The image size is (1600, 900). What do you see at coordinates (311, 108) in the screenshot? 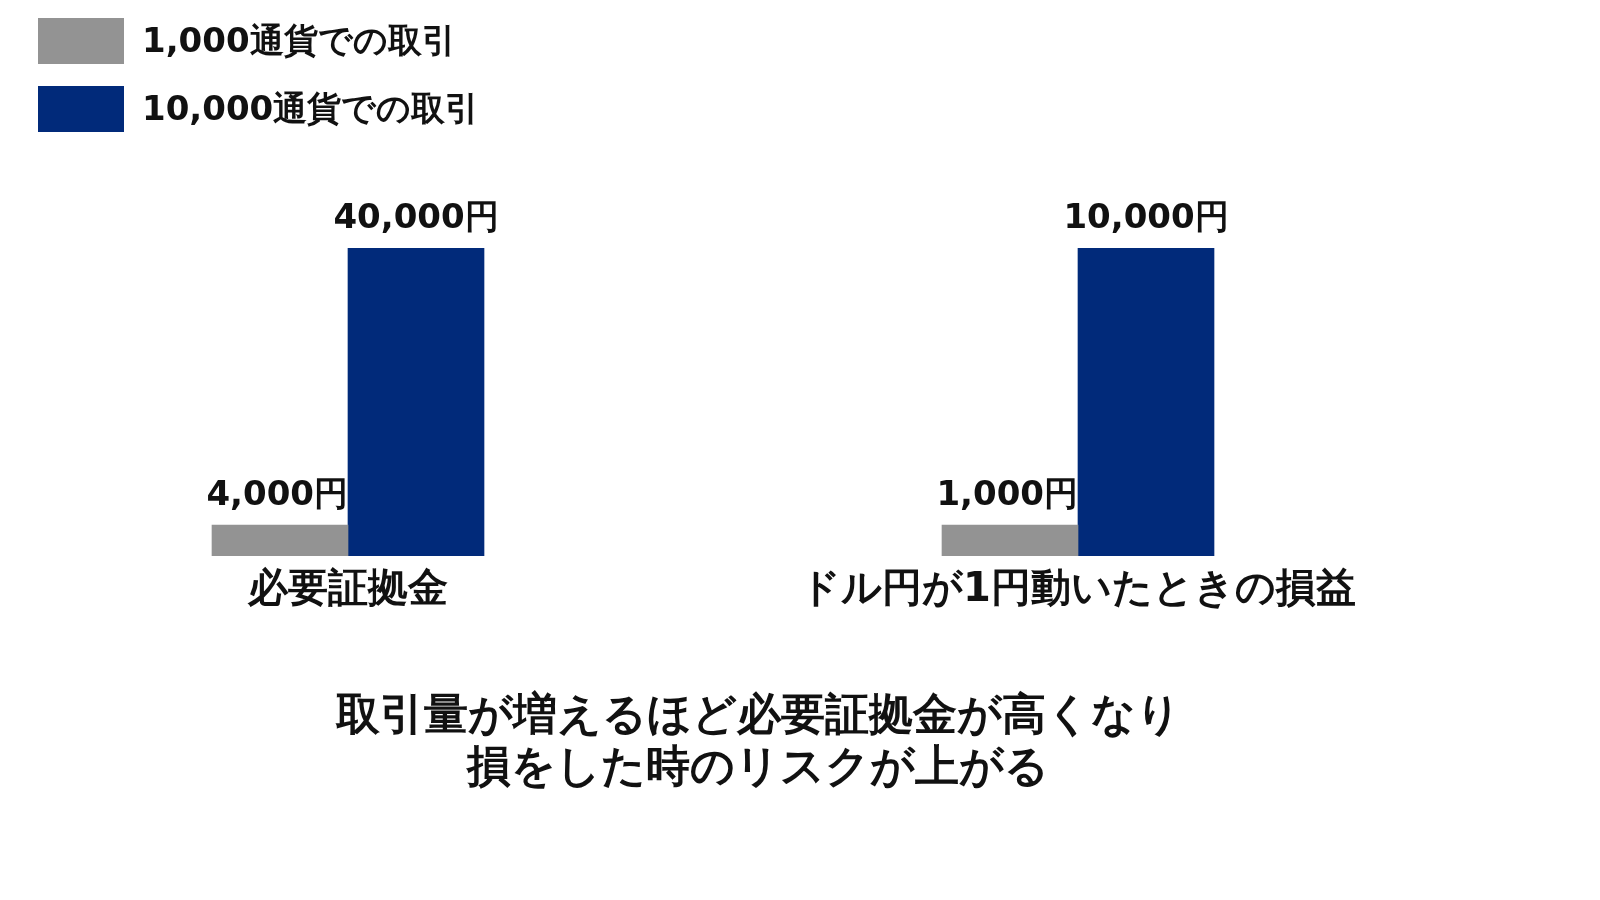
I see `legend-label: 10,000通貨での取引` at bounding box center [311, 108].